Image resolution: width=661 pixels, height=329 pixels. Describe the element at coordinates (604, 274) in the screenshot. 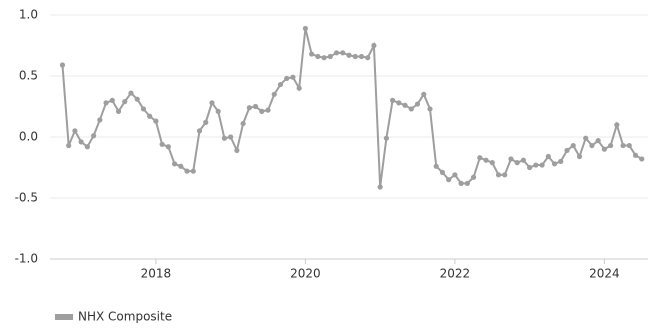

I see `x-tick-label: 2024` at that location.